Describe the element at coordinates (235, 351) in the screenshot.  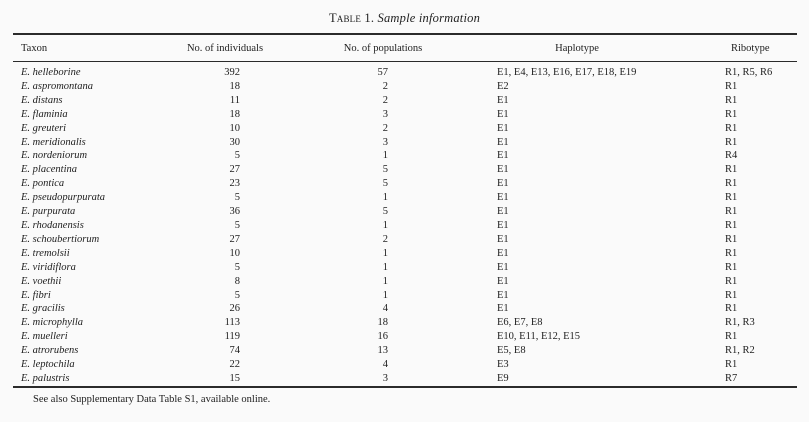
I see `cell-individuals: 74` at that location.